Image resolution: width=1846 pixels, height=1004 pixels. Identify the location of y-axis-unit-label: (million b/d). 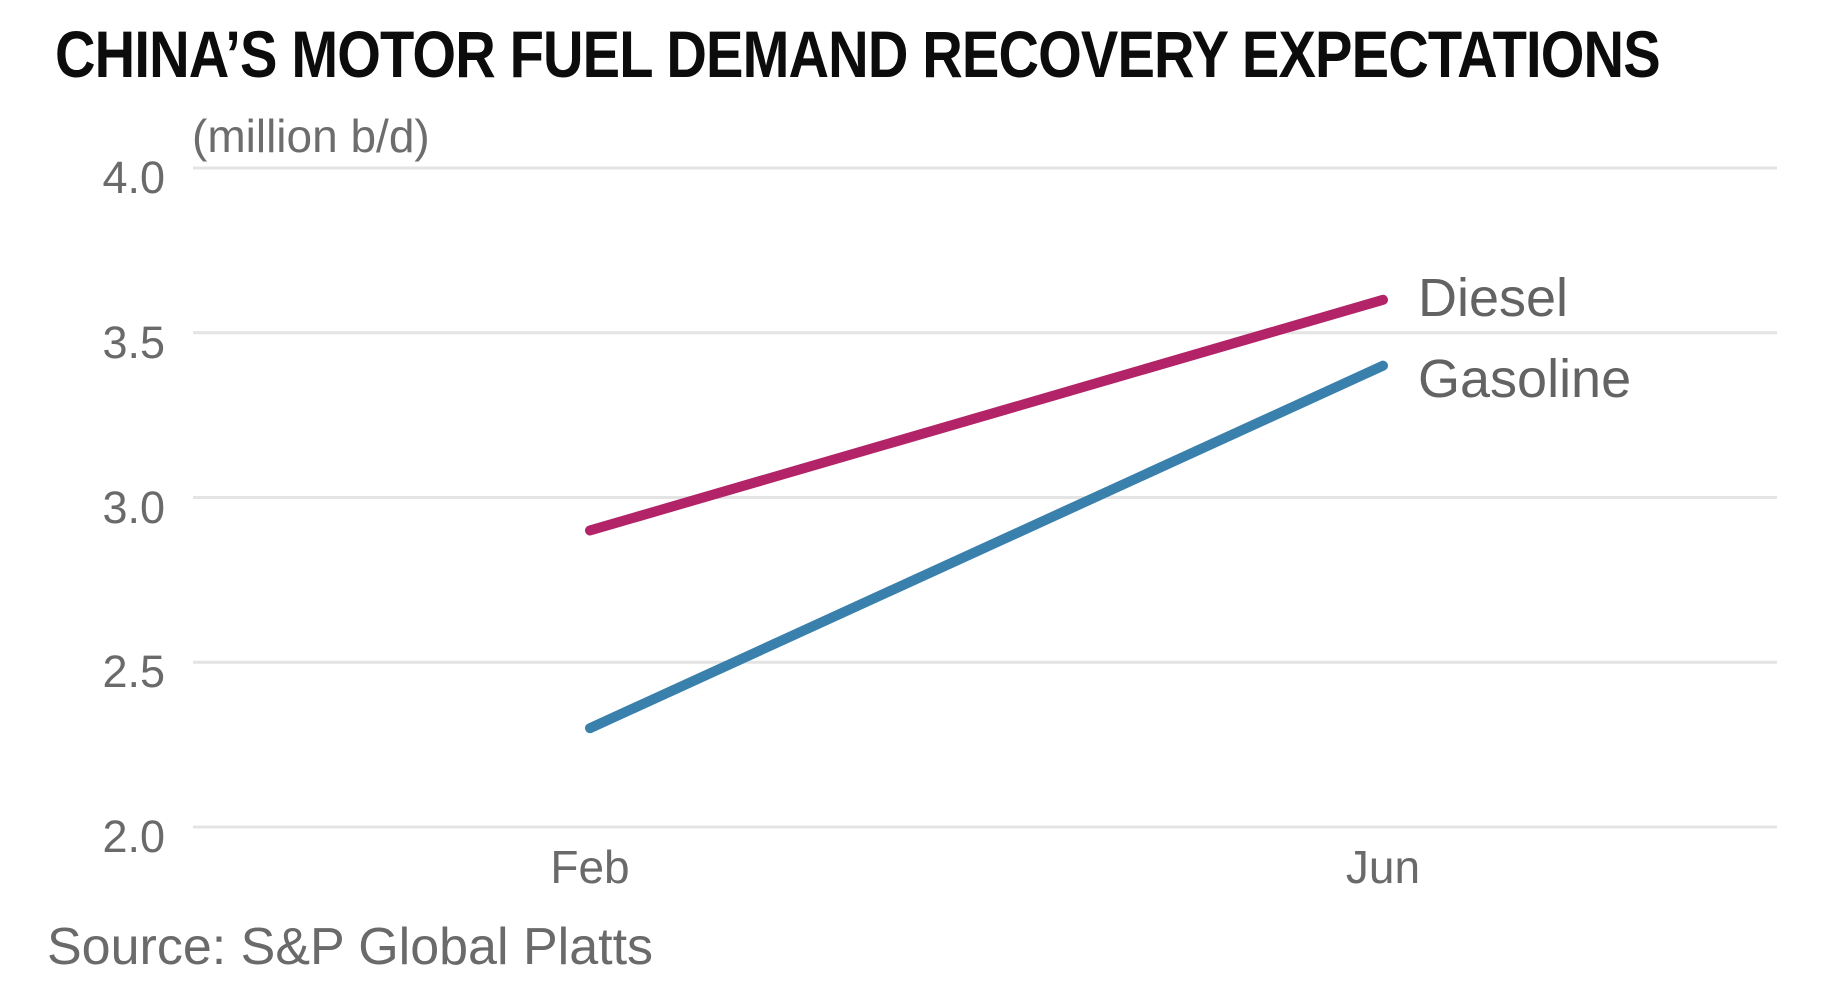
(311, 136).